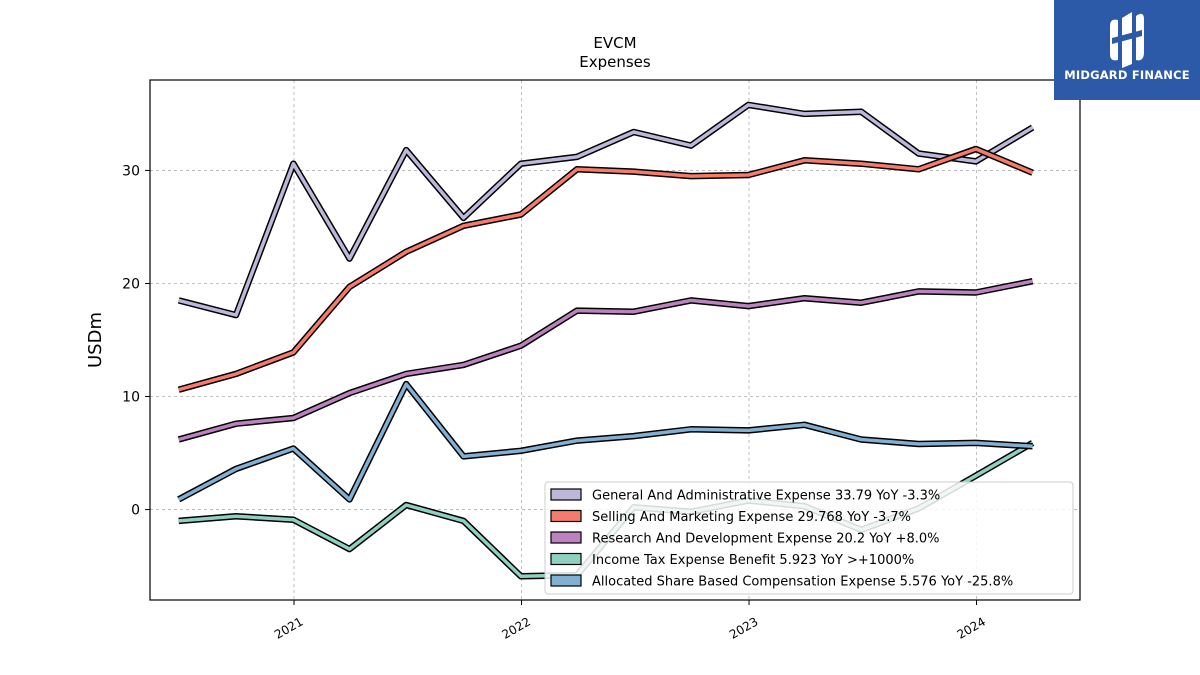 The image size is (1200, 675). I want to click on x-tick-label: 2022, so click(516, 627).